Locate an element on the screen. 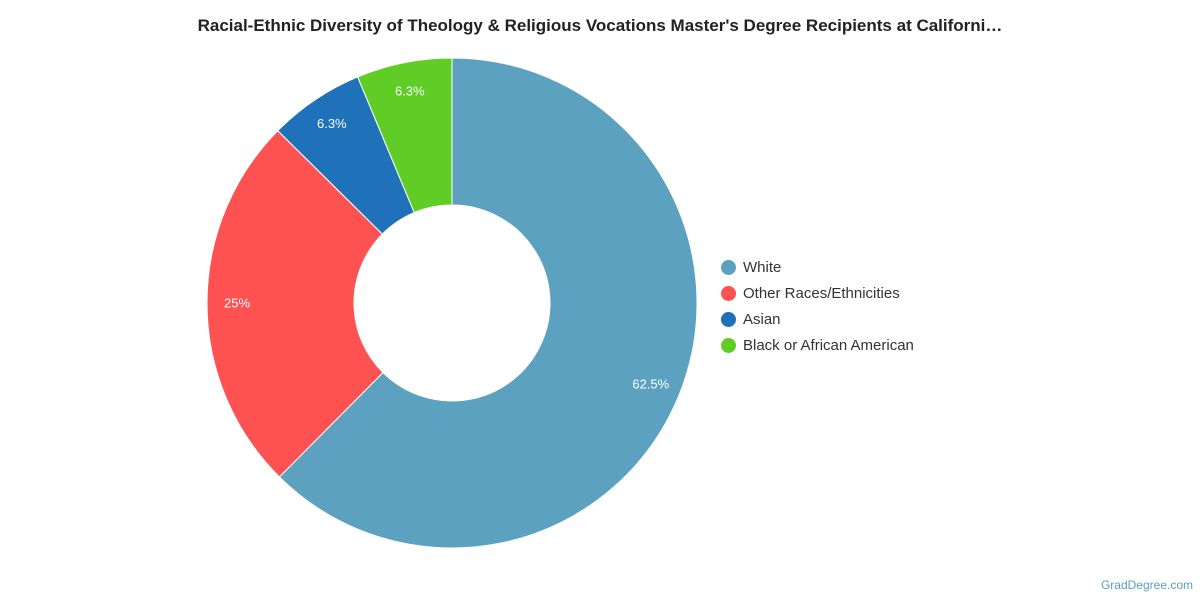 The image size is (1200, 600). slice-label-black: 6.3% is located at coordinates (410, 91).